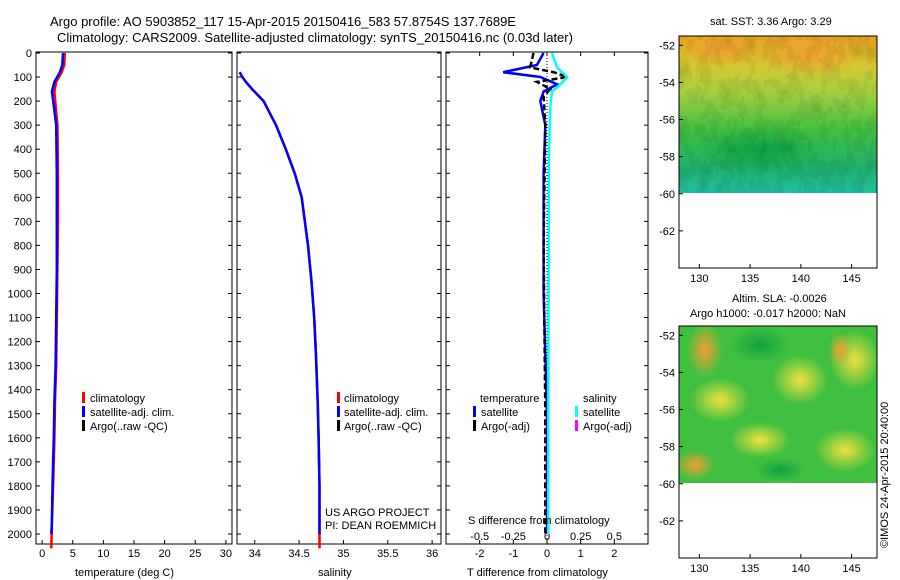 Image resolution: width=900 pixels, height=580 pixels. I want to click on sst-map-title: sat. SST: 3.36 Argo: 3.29, so click(771, 22).